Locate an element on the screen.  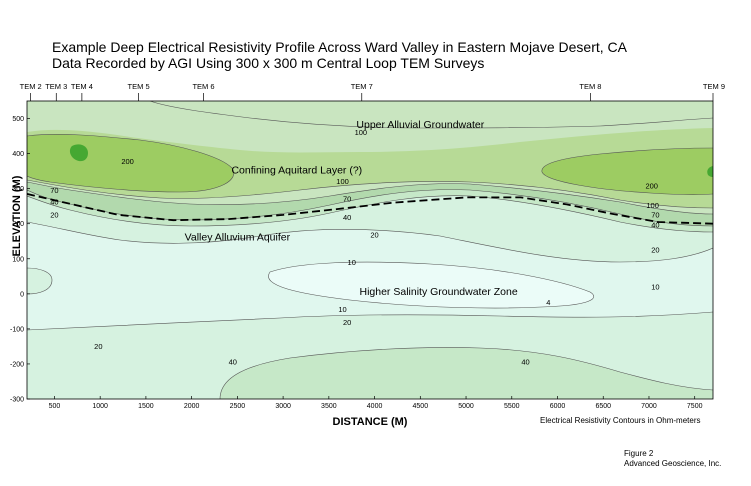
contour-label: 4 is located at coordinates (548, 302).